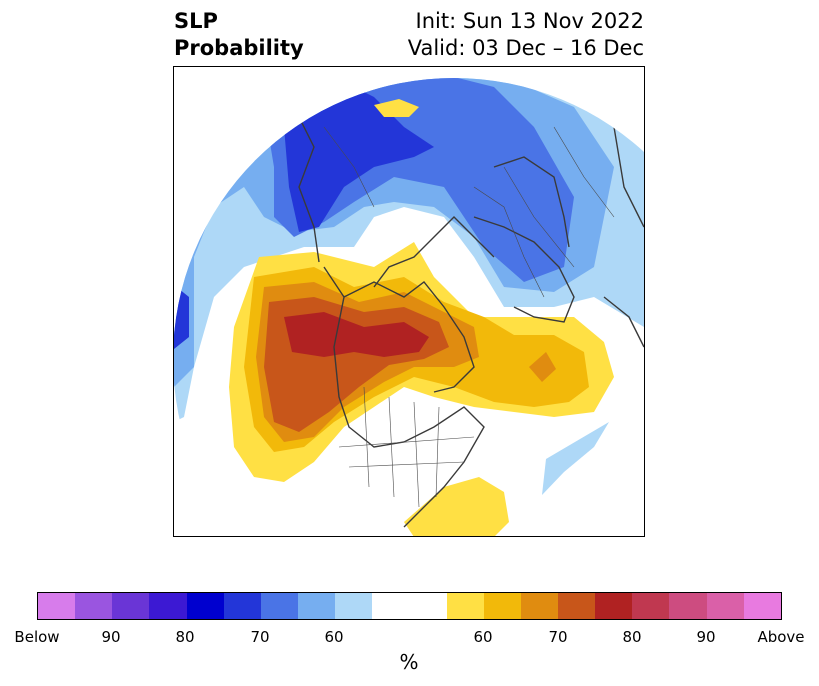 This screenshot has width=819, height=686. I want to click on valid-range: Valid: 03 Dec – 16 Dec, so click(525, 48).